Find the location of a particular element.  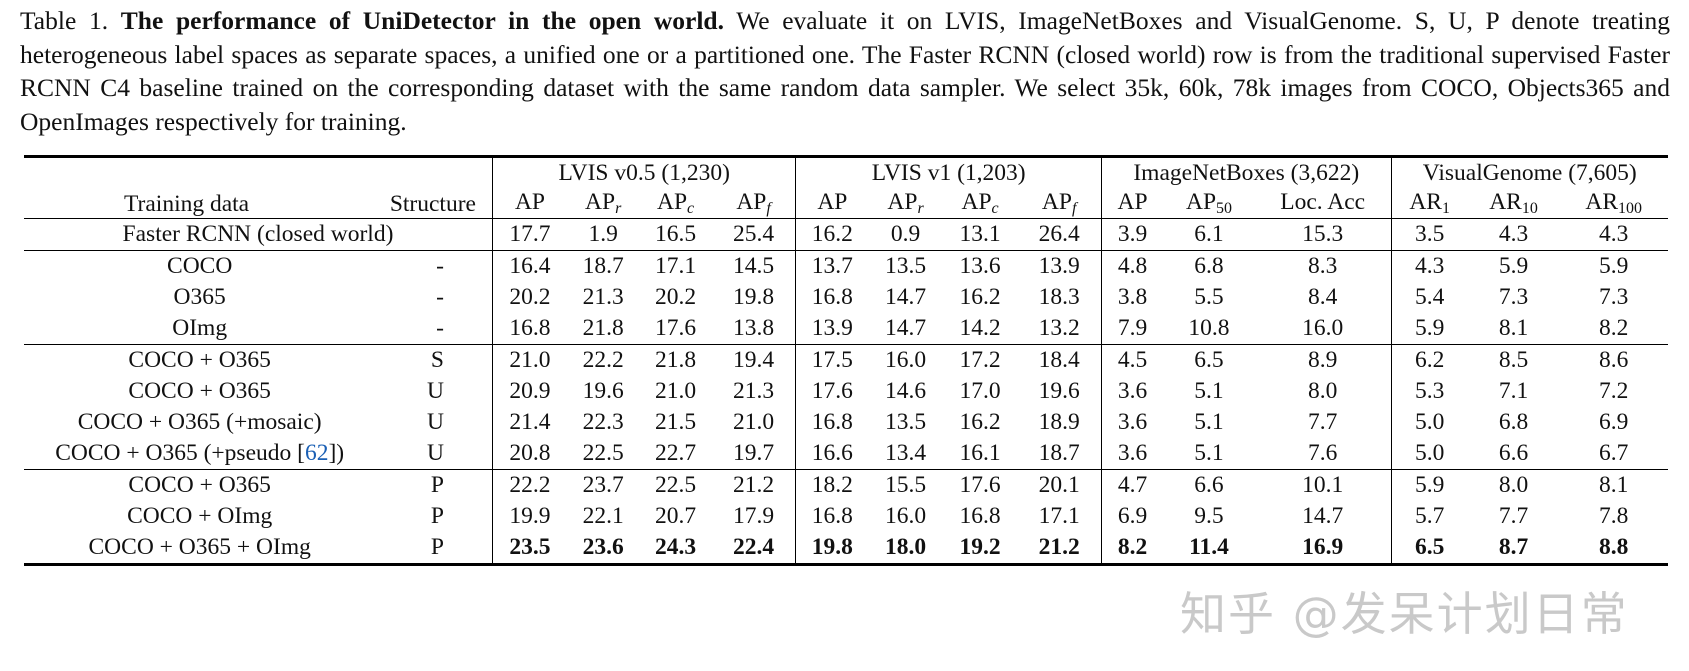

cell: 13.5 is located at coordinates (905, 422).